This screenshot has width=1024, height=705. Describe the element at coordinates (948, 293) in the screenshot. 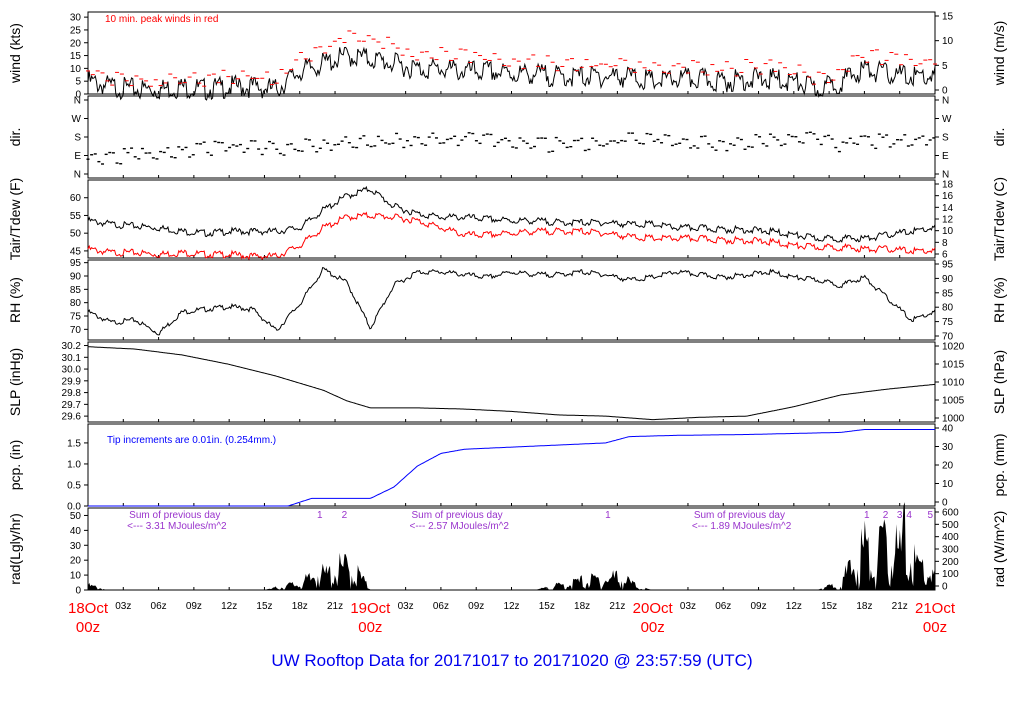

I see `y-tick-label-right: 85` at that location.